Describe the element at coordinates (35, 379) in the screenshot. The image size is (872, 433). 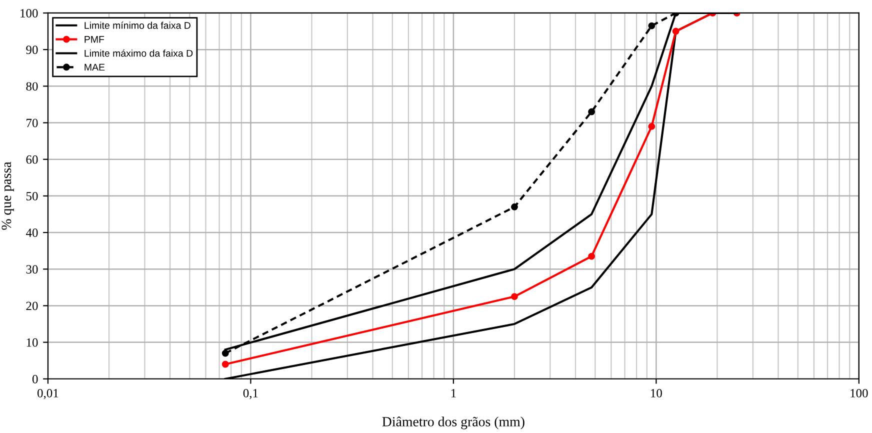
I see `y-tick-label: 0` at that location.